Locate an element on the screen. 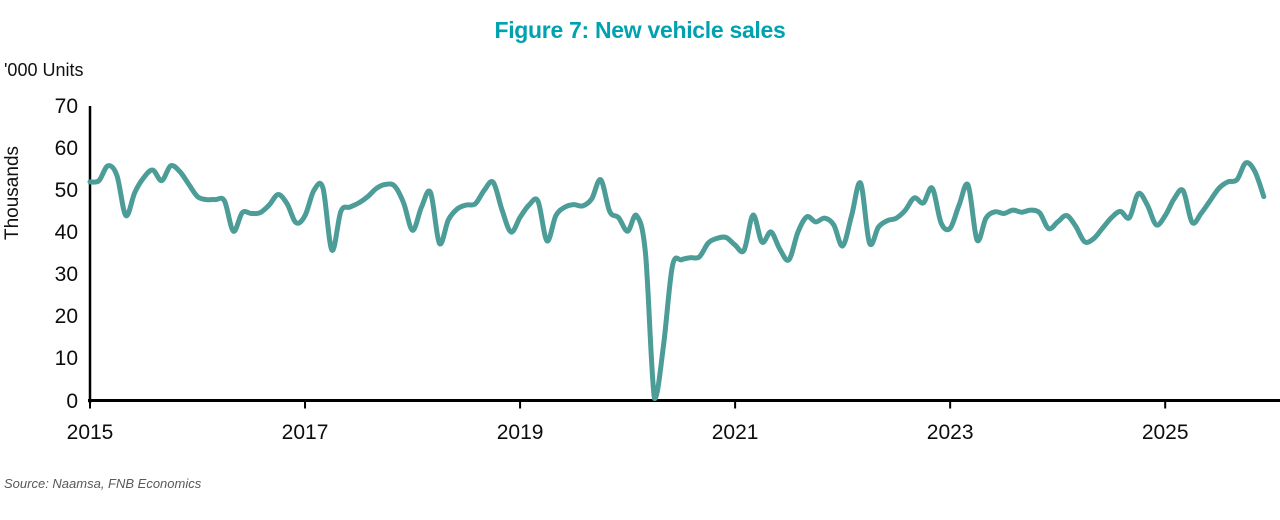  y-axis-tick-label: 30 is located at coordinates (66, 275).